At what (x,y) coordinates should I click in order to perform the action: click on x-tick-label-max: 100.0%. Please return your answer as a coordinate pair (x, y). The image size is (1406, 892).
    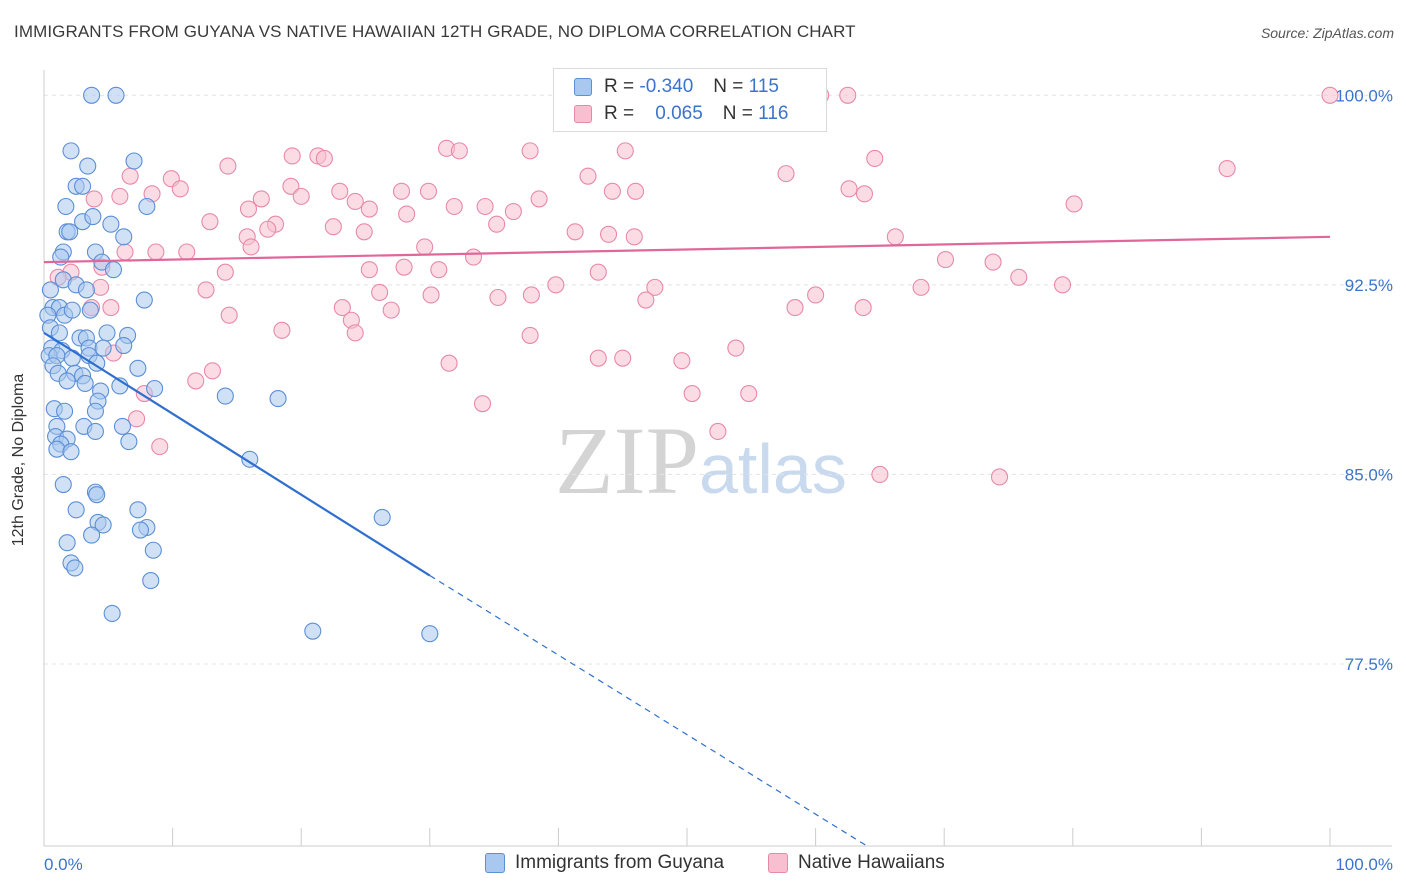
    Looking at the image, I should click on (1364, 864).